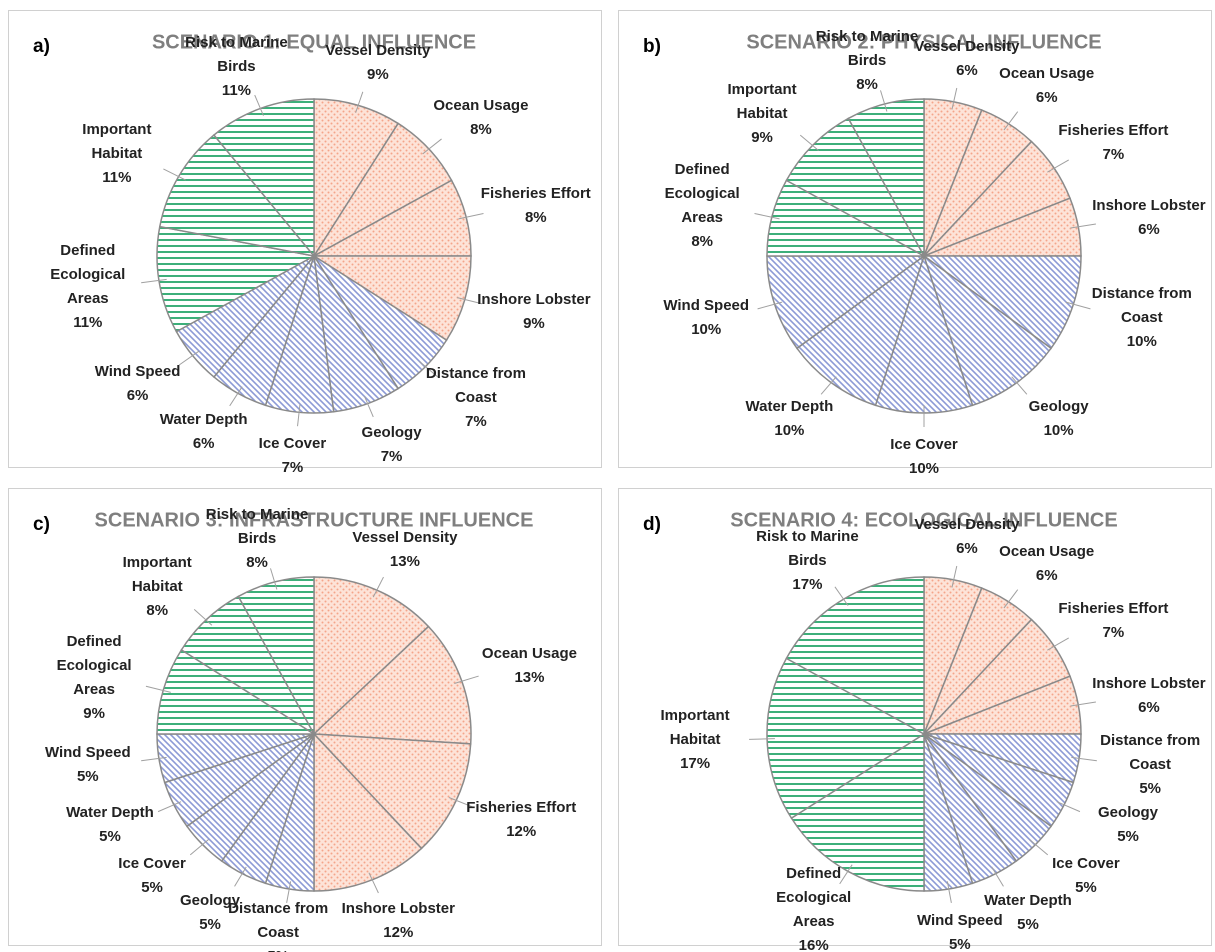 The height and width of the screenshot is (952, 1215). Describe the element at coordinates (481, 118) in the screenshot. I see `slice-label: Ocean Usage 8%` at that location.